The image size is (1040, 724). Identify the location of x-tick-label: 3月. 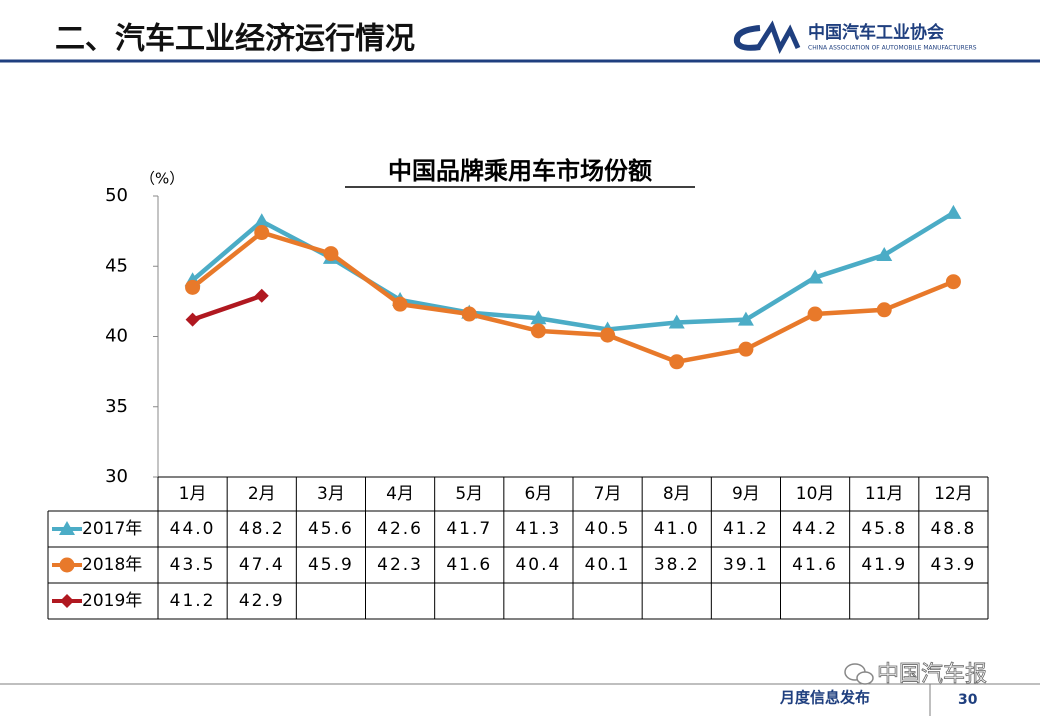
(331, 494).